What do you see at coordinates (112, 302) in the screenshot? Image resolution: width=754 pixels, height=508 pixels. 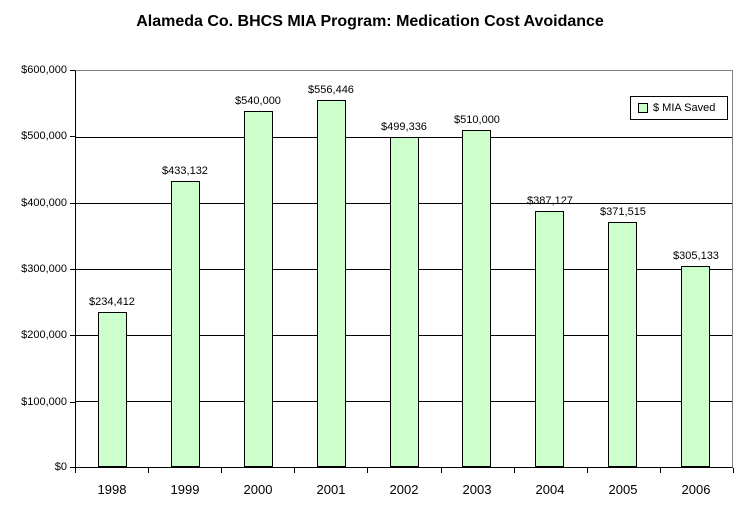 I see `value-label: $234,412` at bounding box center [112, 302].